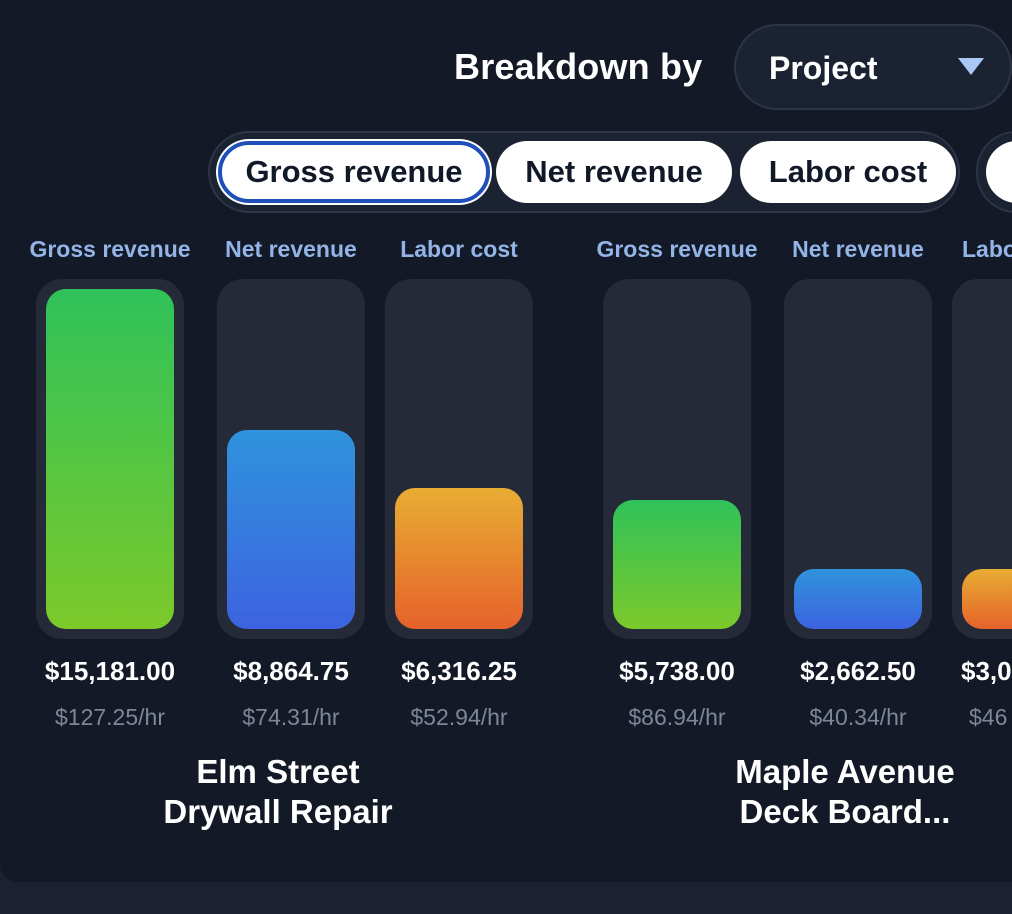  What do you see at coordinates (848, 172) in the screenshot?
I see `tab-labor-cost: Labor cost` at bounding box center [848, 172].